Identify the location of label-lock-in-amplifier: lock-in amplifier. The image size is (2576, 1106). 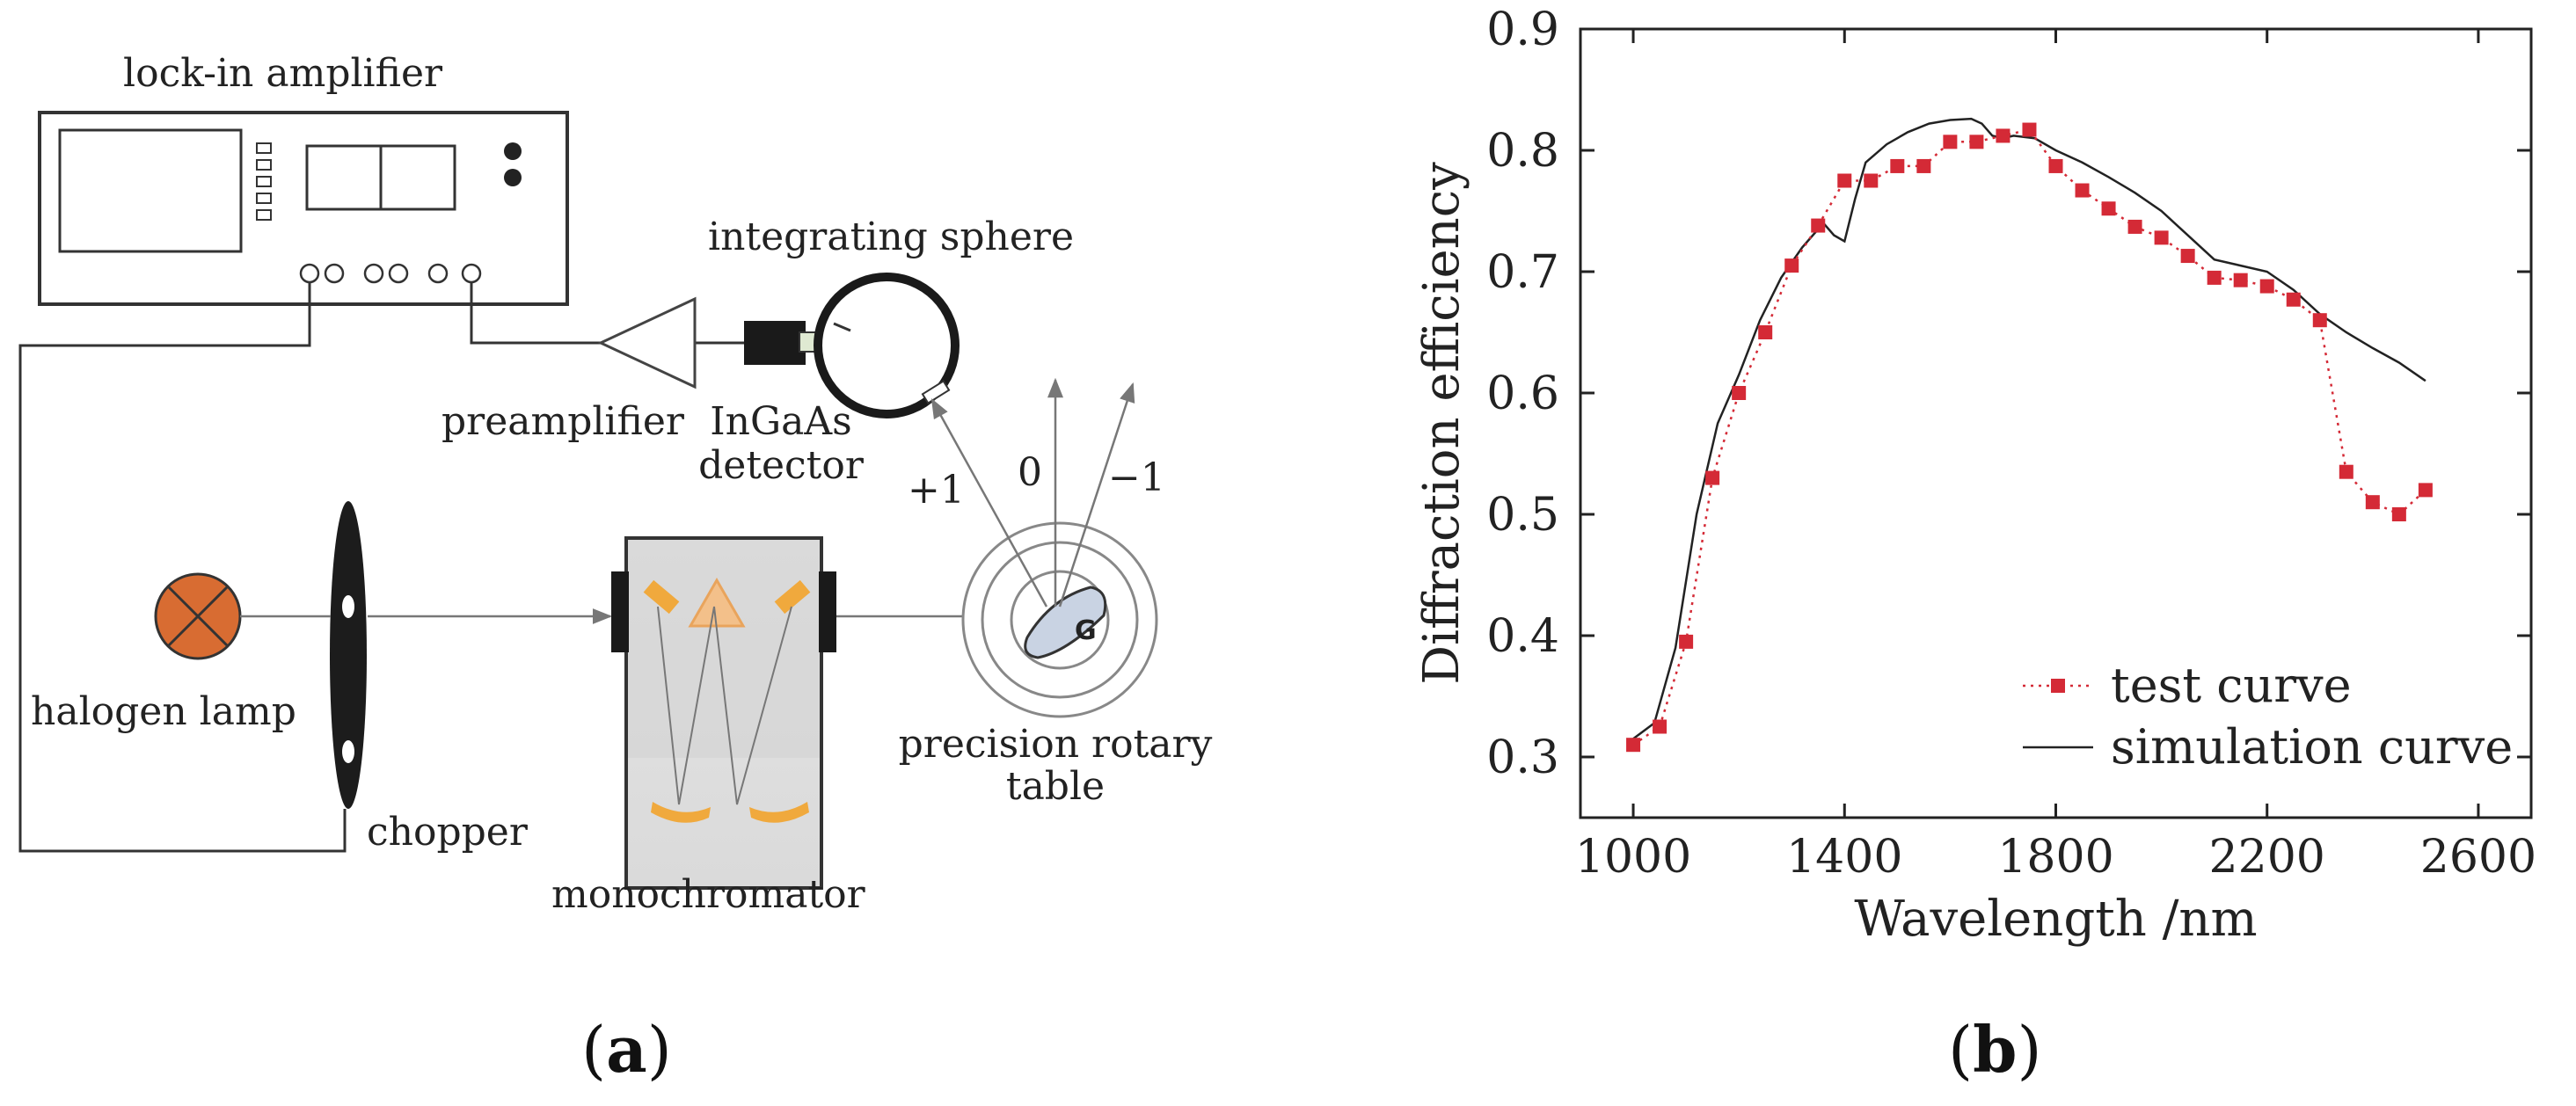
(283, 73).